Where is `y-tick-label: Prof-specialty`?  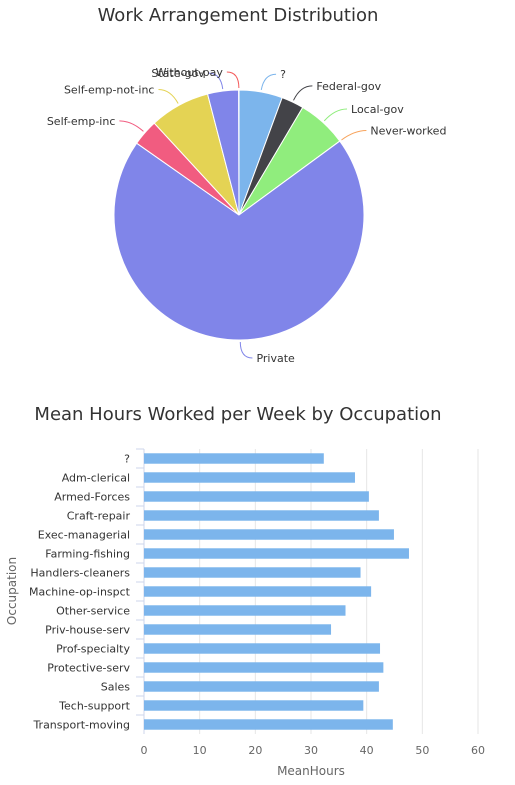
y-tick-label: Prof-specialty is located at coordinates (93, 649).